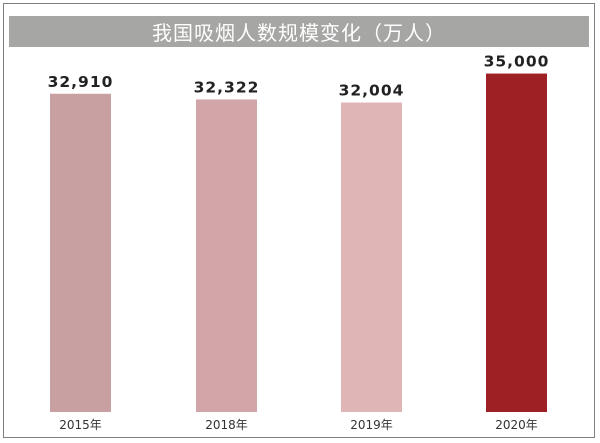  What do you see at coordinates (226, 425) in the screenshot?
I see `x-tick-label-1: 2018年` at bounding box center [226, 425].